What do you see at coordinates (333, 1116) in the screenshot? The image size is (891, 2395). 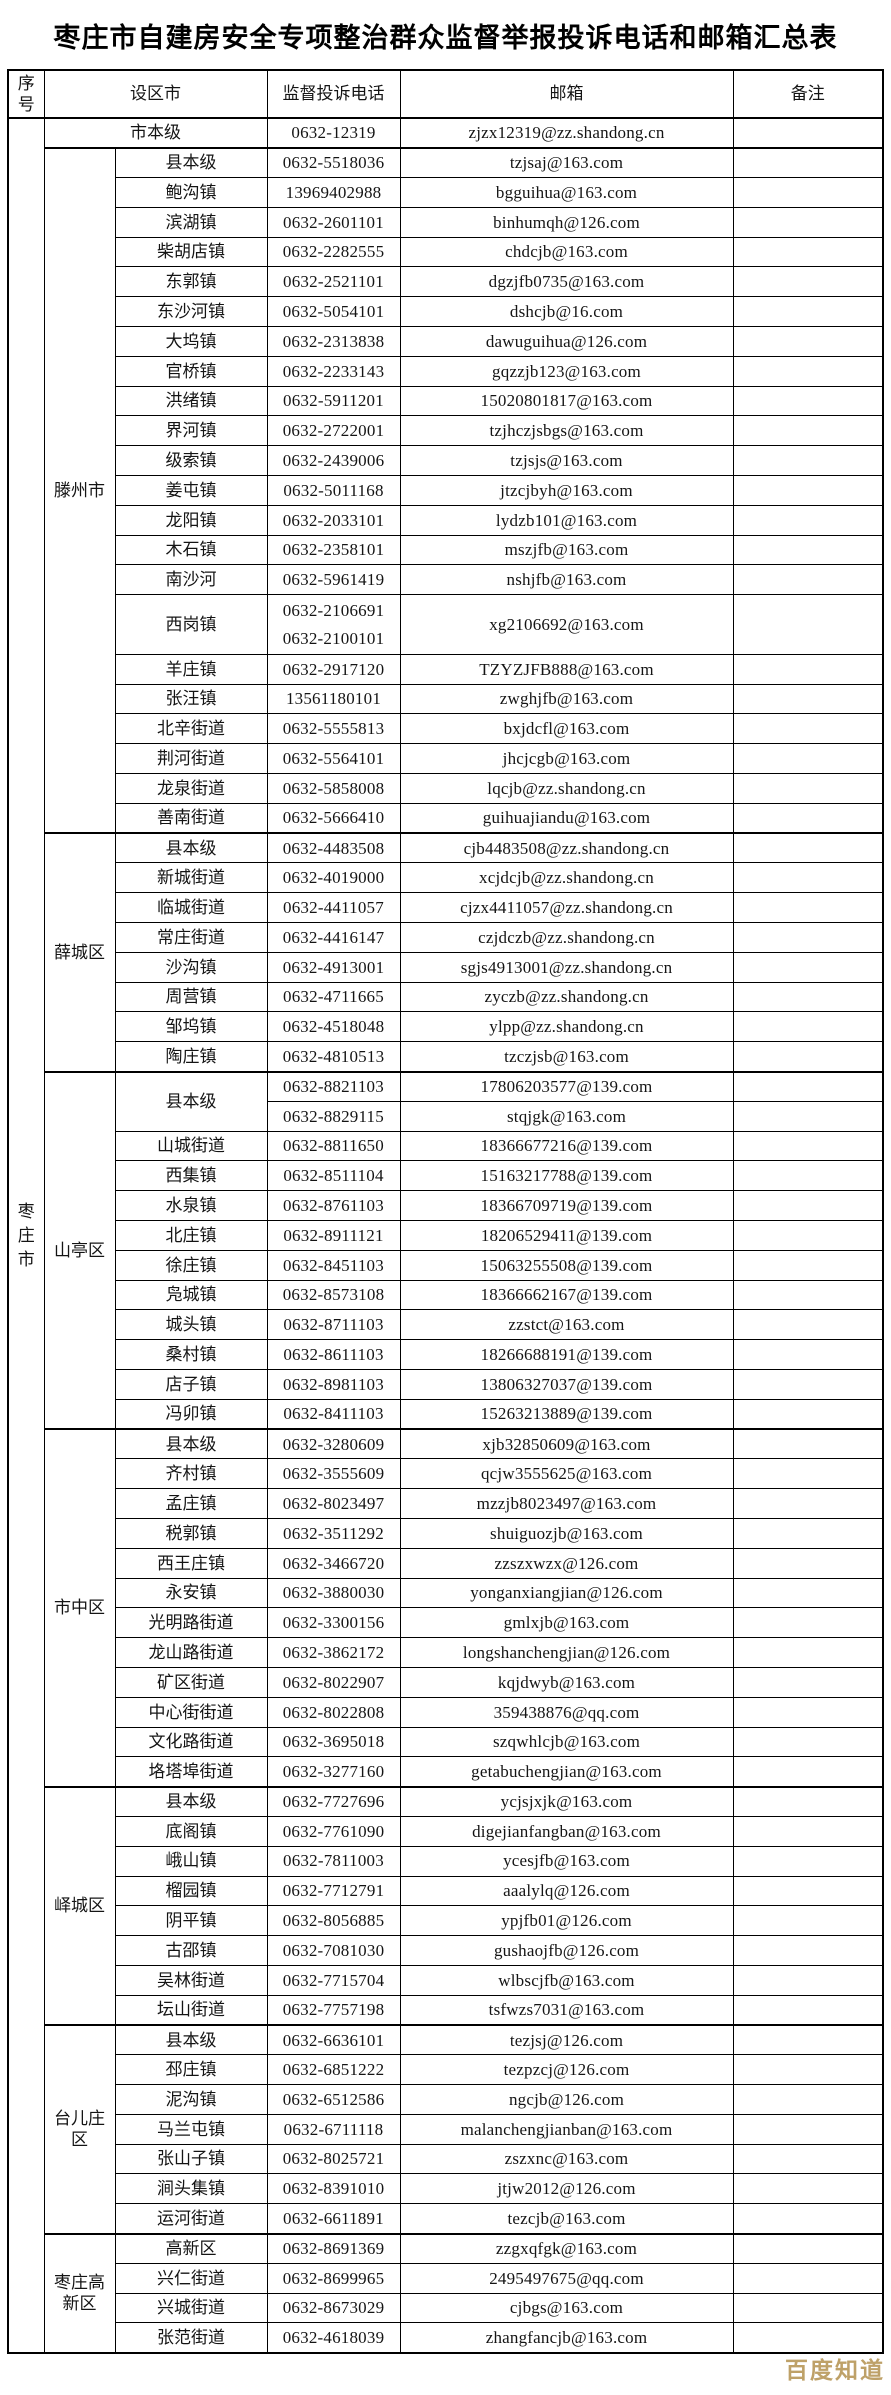 I see `phone-cell: 0632-8829115` at bounding box center [333, 1116].